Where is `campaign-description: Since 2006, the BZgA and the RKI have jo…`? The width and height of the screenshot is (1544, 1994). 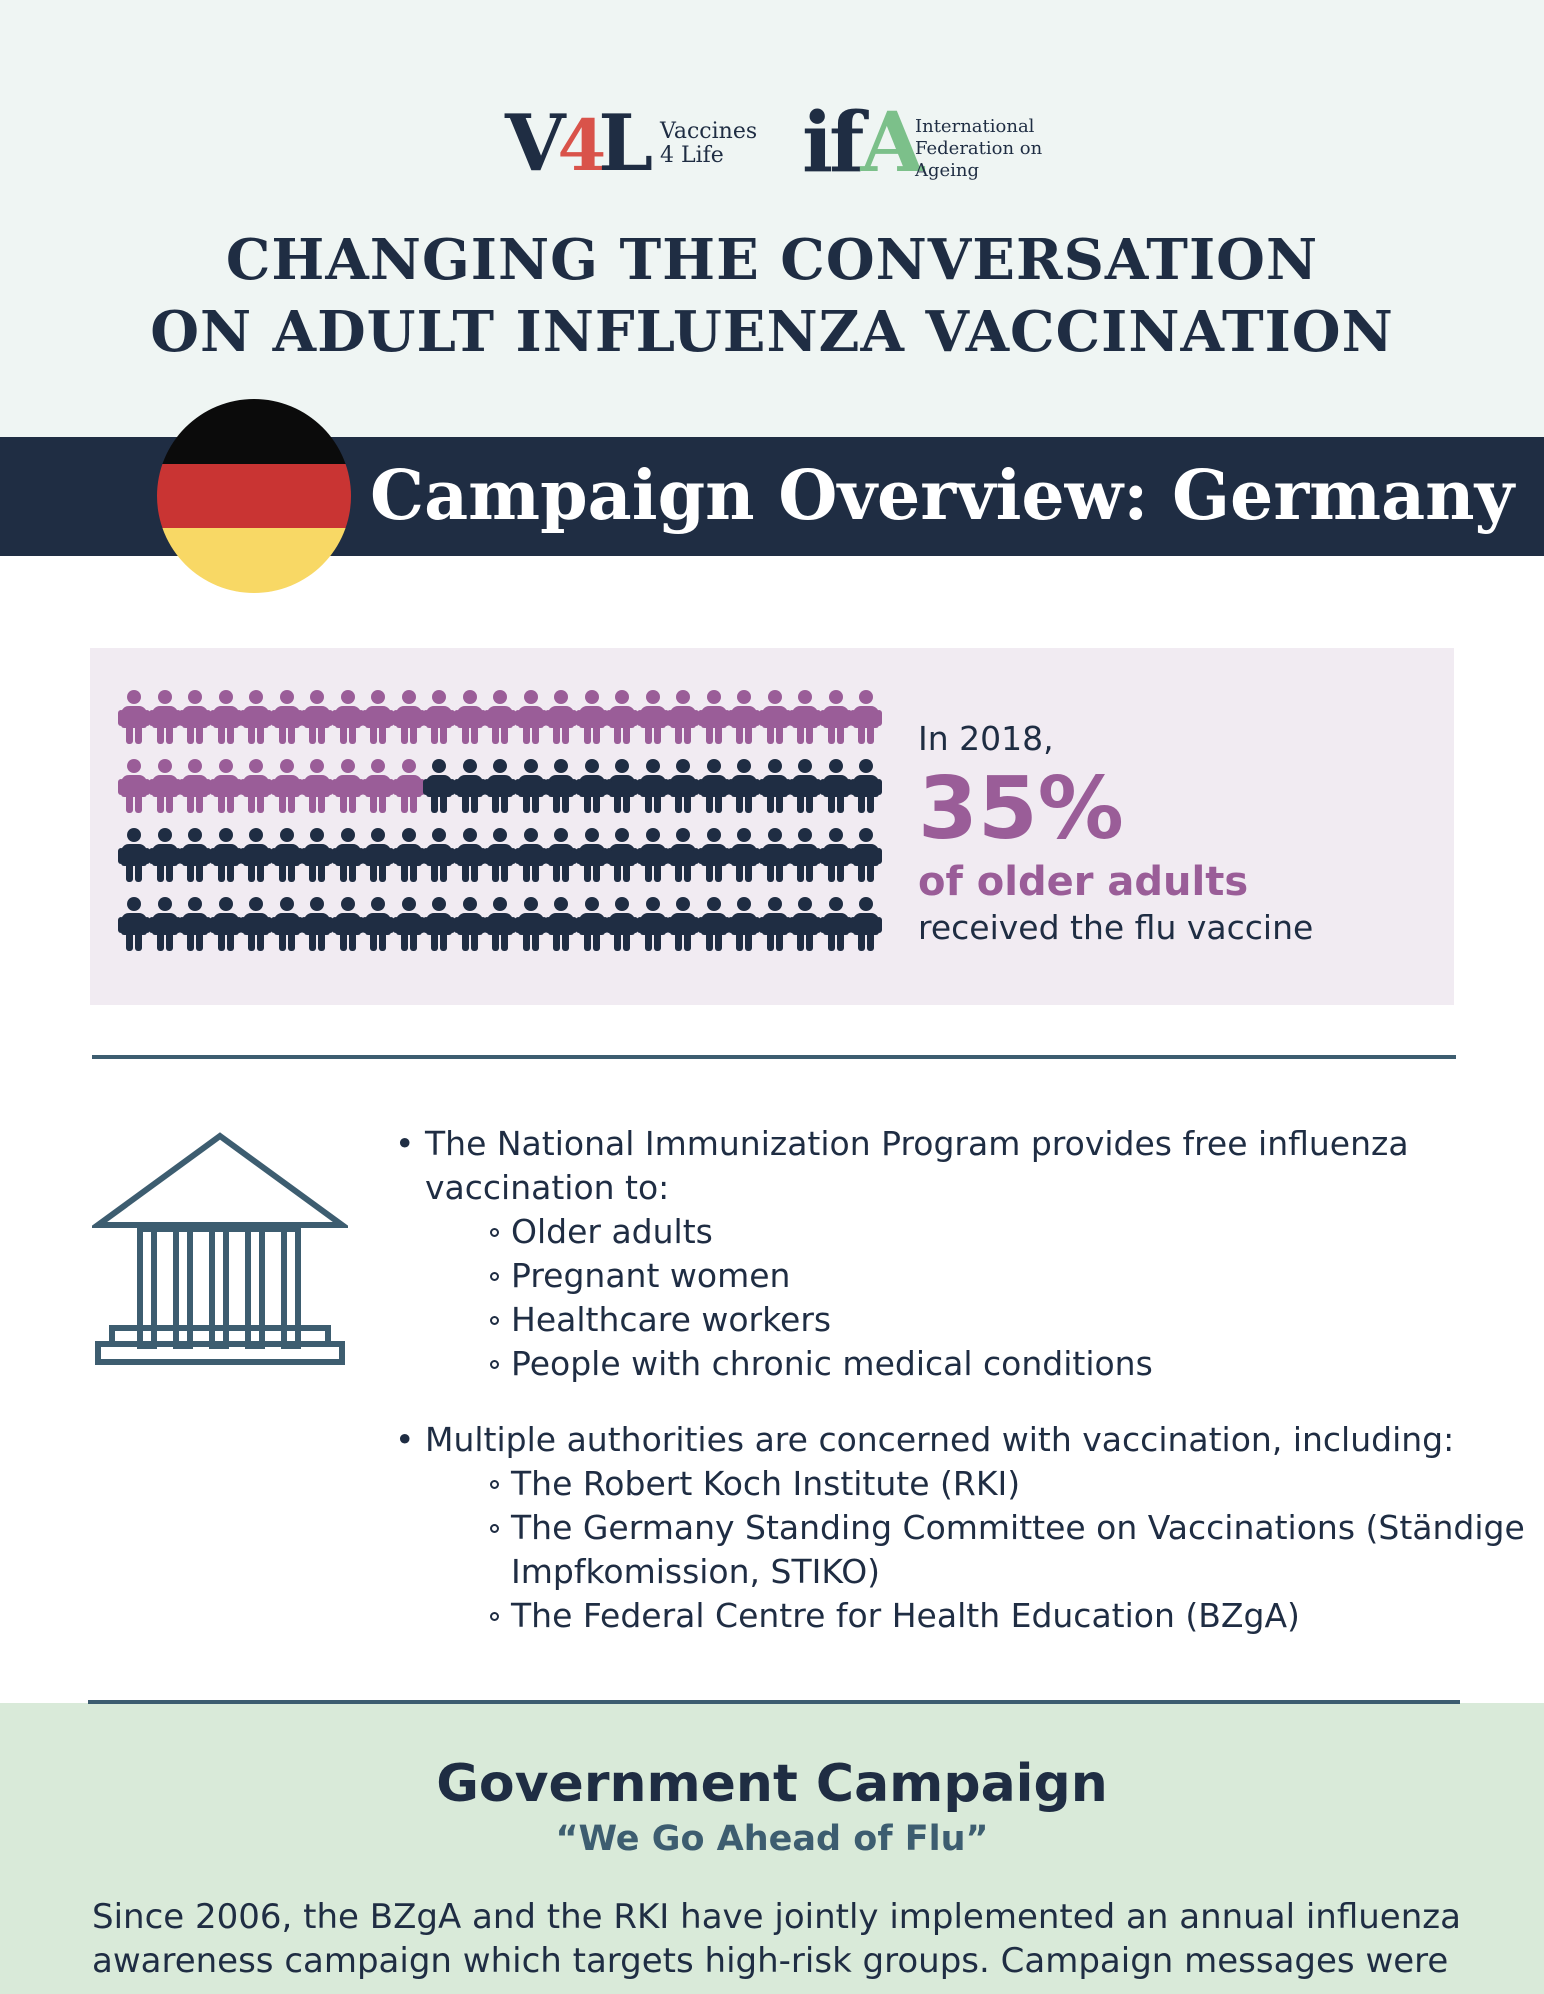 campaign-description: Since 2006, the BZgA and the RKI have jo… is located at coordinates (776, 1939).